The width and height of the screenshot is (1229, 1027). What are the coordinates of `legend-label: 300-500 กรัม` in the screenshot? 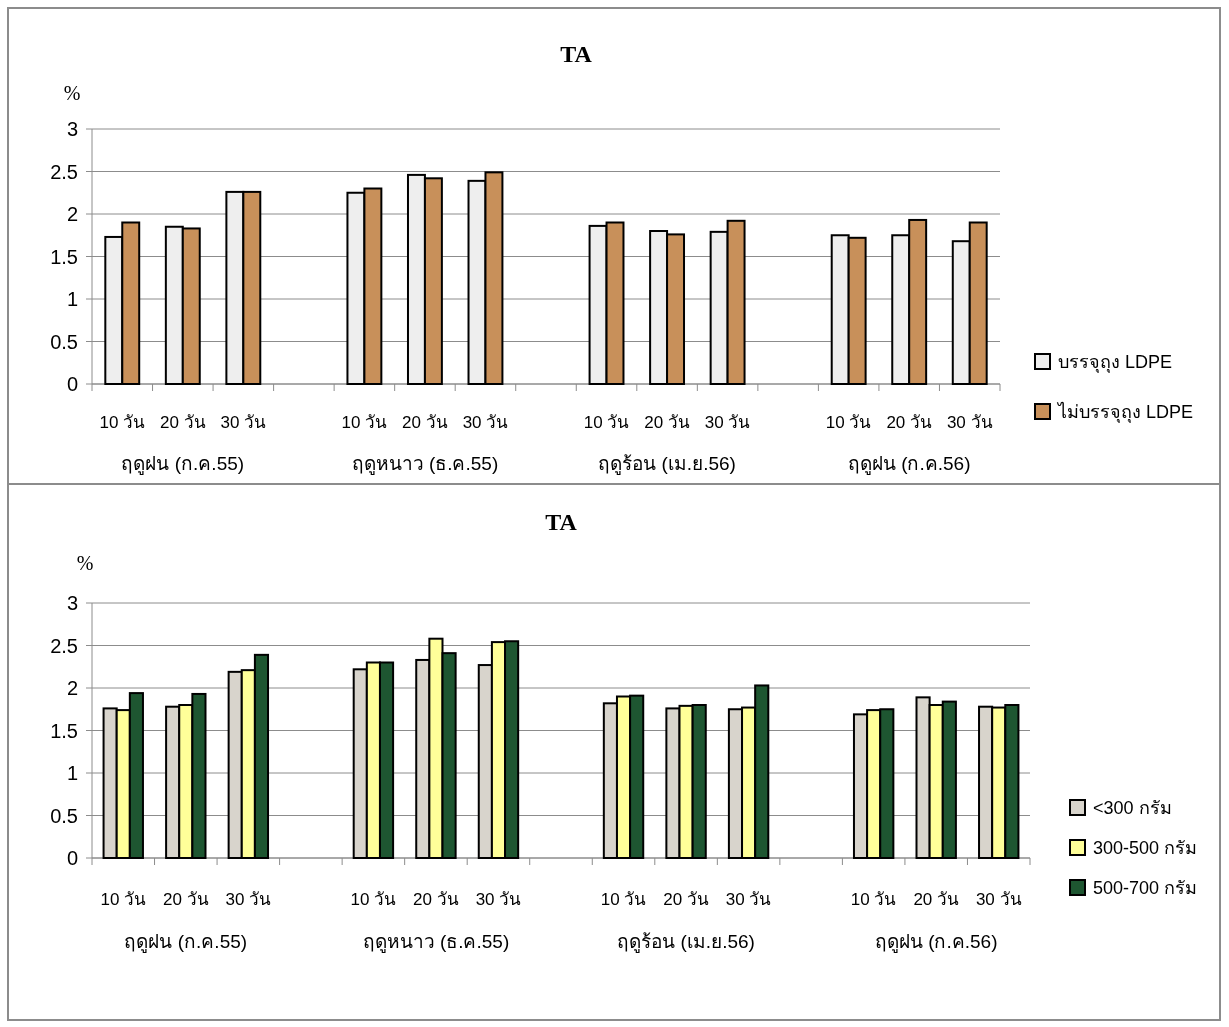 It's located at (1145, 848).